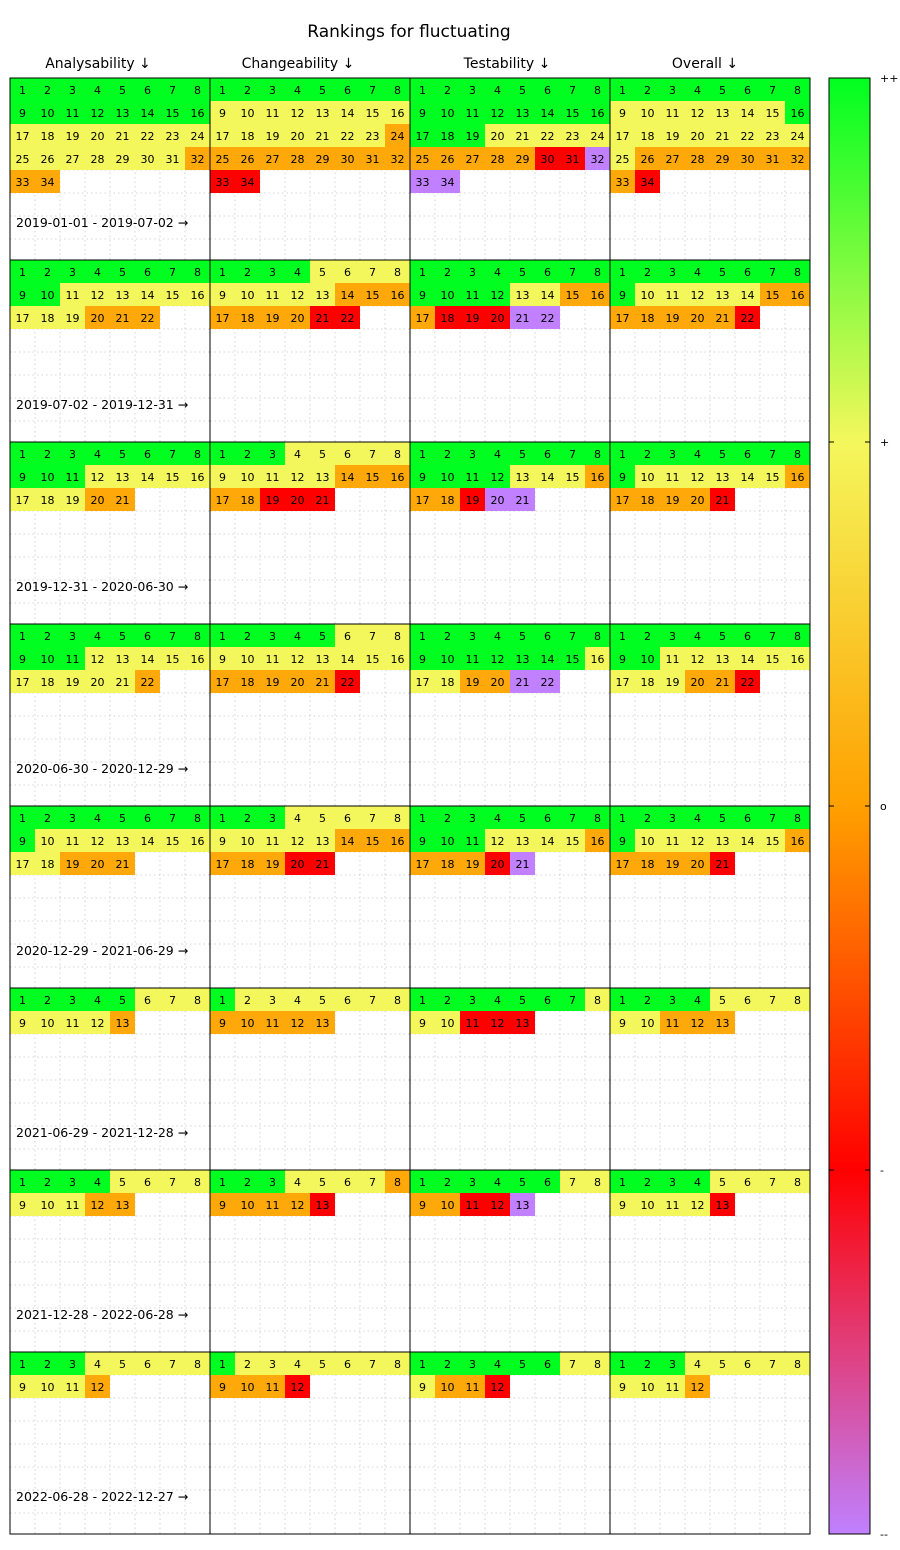  I want to click on cell-label: 32, so click(598, 159).